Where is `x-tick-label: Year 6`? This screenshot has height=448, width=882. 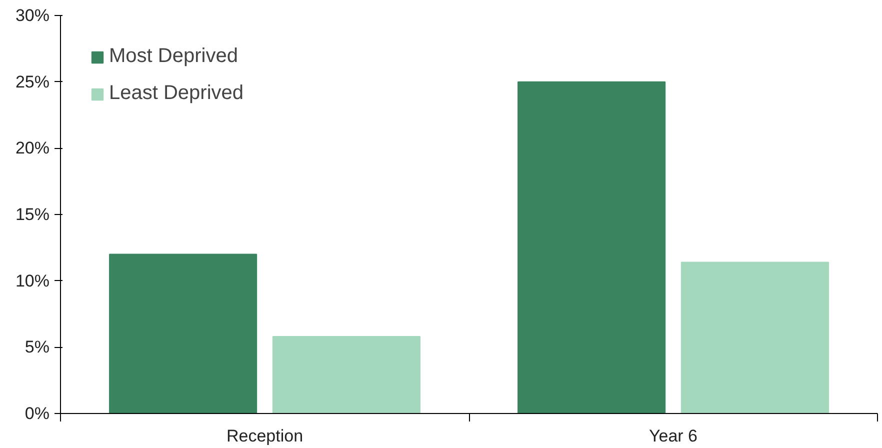
x-tick-label: Year 6 is located at coordinates (673, 436).